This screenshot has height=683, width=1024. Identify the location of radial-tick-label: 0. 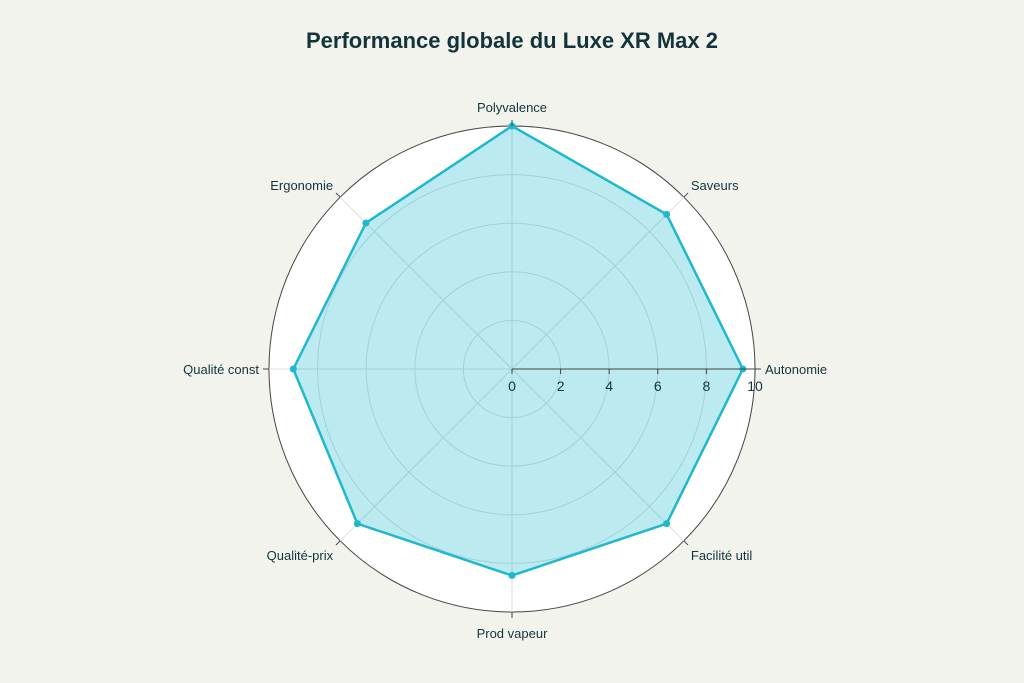
(512, 386).